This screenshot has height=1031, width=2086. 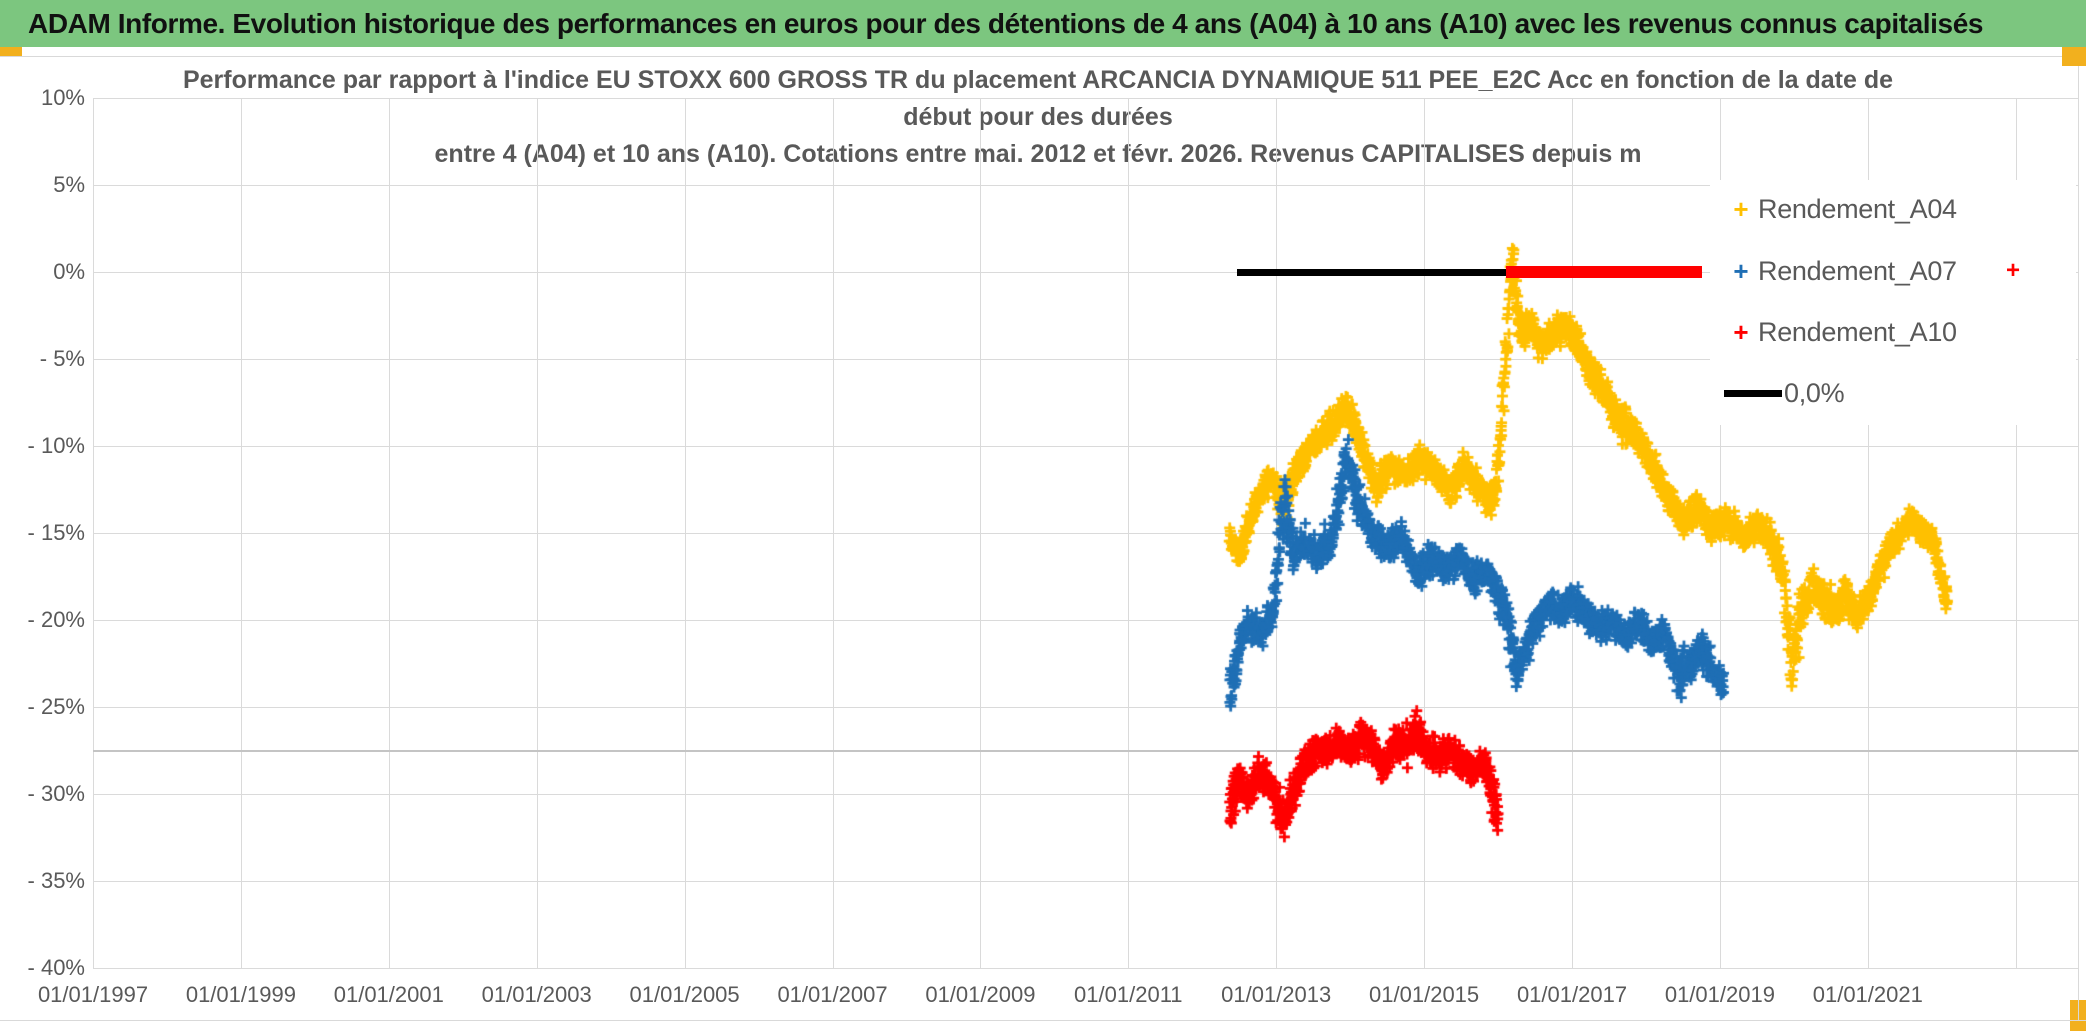 What do you see at coordinates (2013, 270) in the screenshot?
I see `stray-red-plus-marker: +` at bounding box center [2013, 270].